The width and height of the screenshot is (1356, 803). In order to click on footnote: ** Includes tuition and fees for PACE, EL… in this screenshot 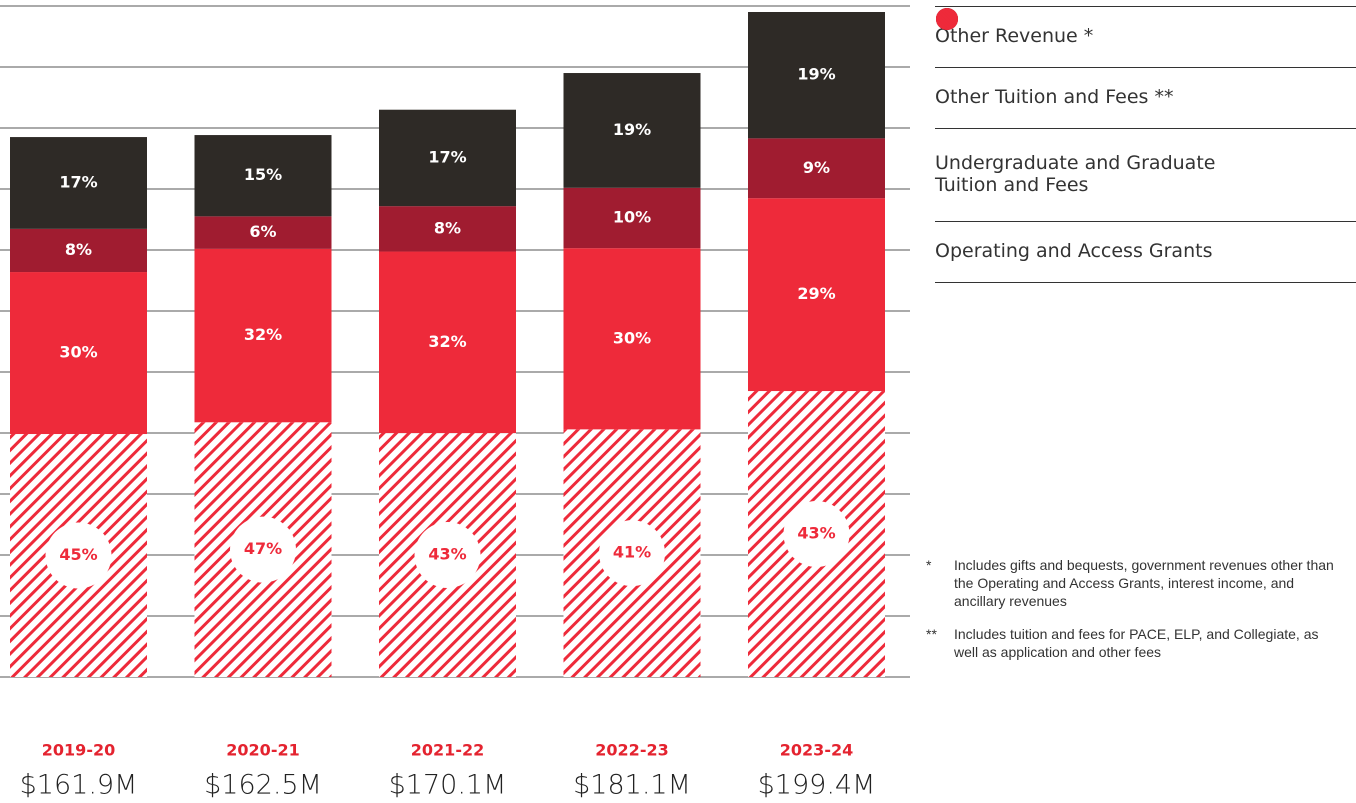, I will do `click(1136, 643)`.